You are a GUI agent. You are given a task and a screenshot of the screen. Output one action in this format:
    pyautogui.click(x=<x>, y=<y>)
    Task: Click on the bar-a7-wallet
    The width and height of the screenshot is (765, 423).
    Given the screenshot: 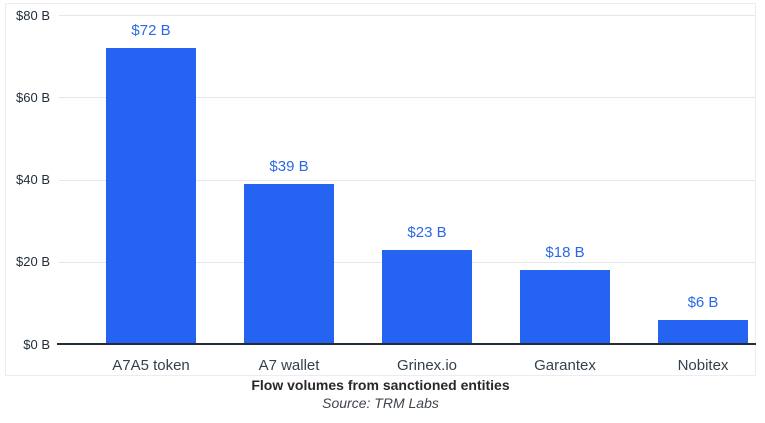 What is the action you would take?
    pyautogui.click(x=289, y=264)
    